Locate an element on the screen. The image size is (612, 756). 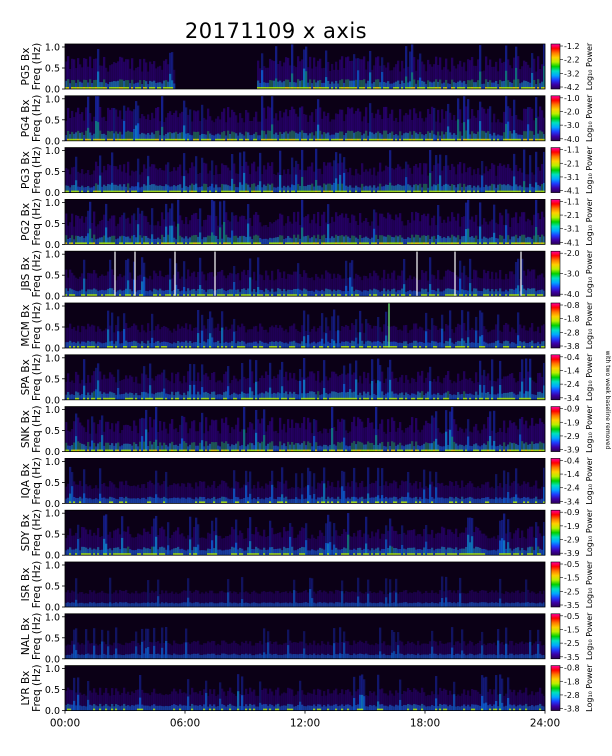
colorbar-tick-label: -3.0 is located at coordinates (572, 274).